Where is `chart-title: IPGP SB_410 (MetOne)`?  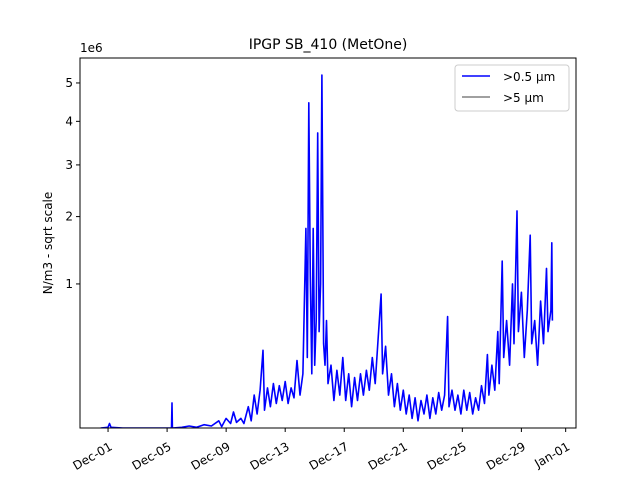 chart-title: IPGP SB_410 (MetOne) is located at coordinates (328, 45).